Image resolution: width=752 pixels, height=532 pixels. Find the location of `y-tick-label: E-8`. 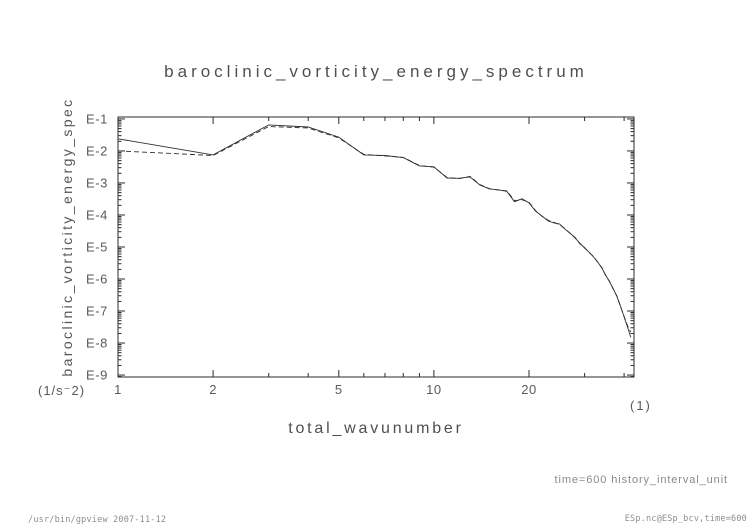

y-tick-label: E-8 is located at coordinates (97, 343).